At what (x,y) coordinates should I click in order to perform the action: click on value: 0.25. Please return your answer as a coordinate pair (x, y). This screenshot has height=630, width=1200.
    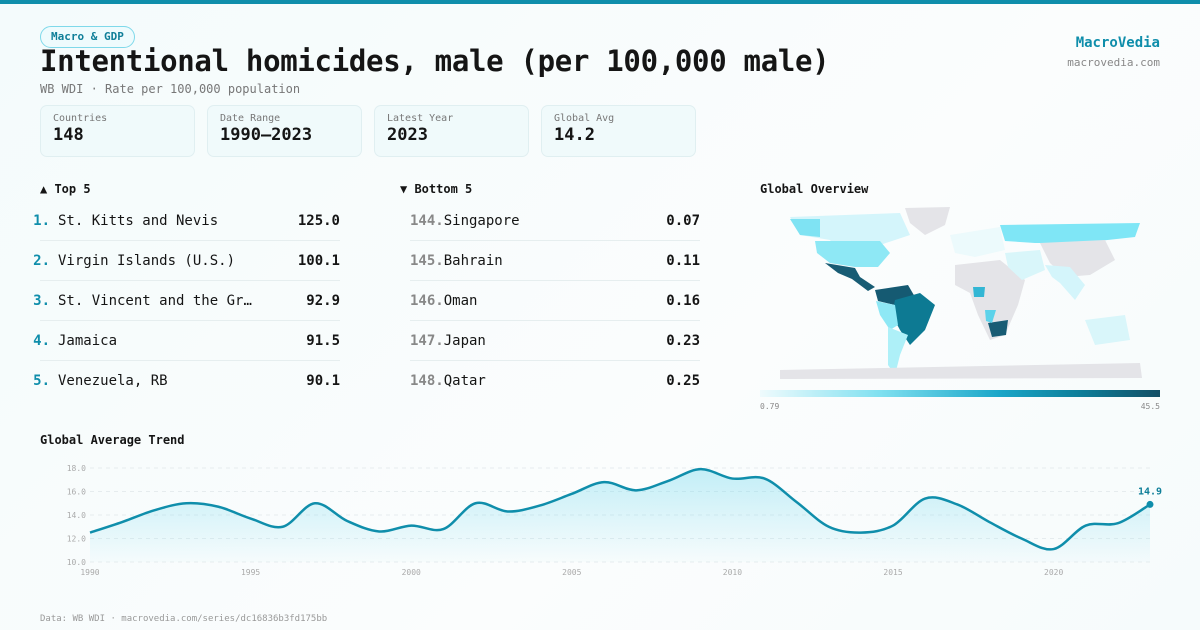
    Looking at the image, I should click on (683, 381).